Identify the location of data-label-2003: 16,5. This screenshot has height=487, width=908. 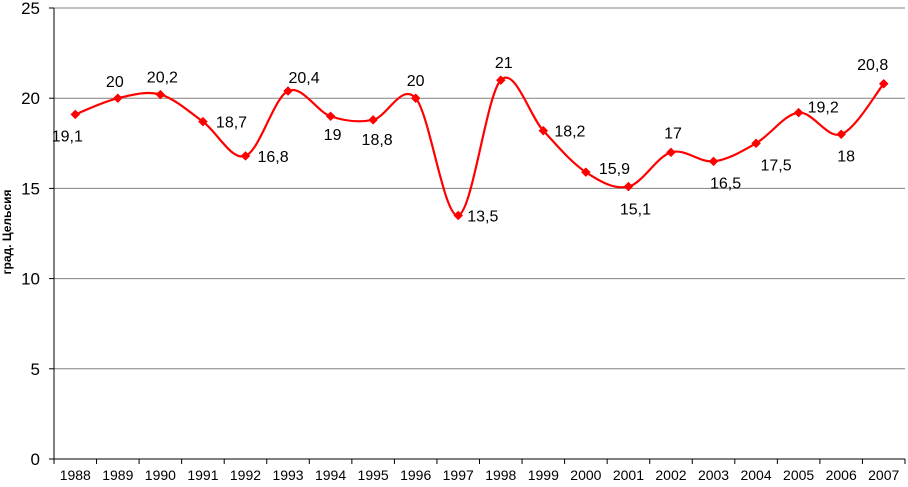
(725, 183).